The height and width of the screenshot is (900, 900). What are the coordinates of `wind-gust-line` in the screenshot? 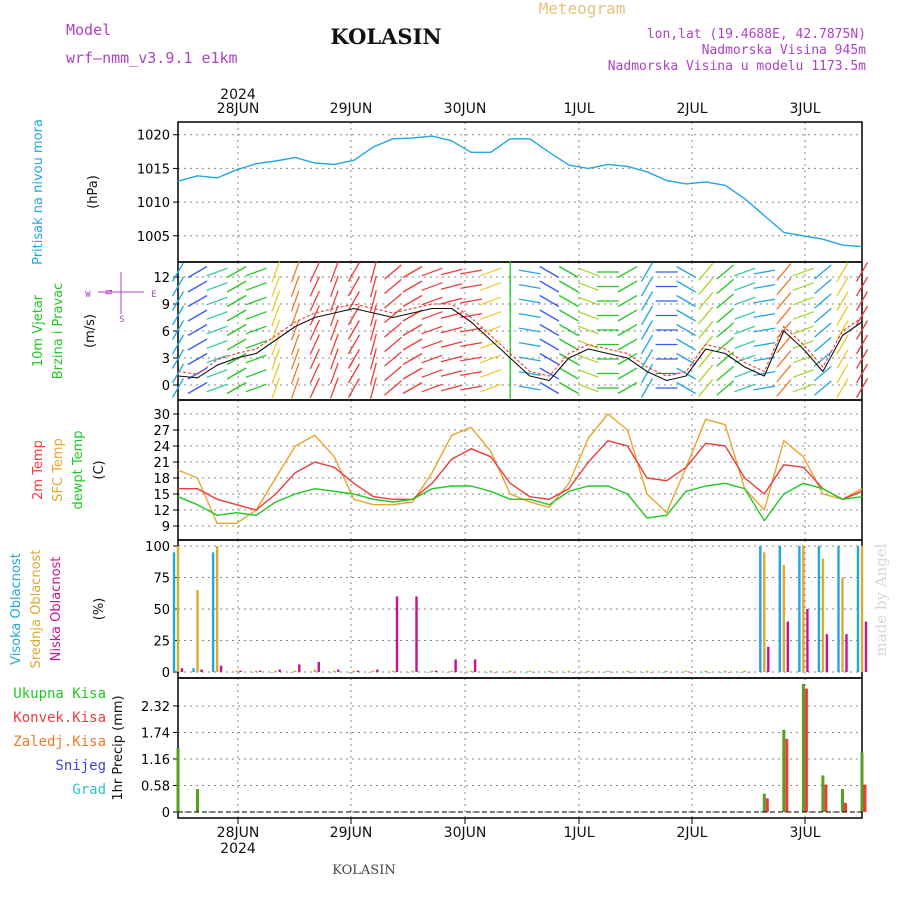 It's located at (520, 340).